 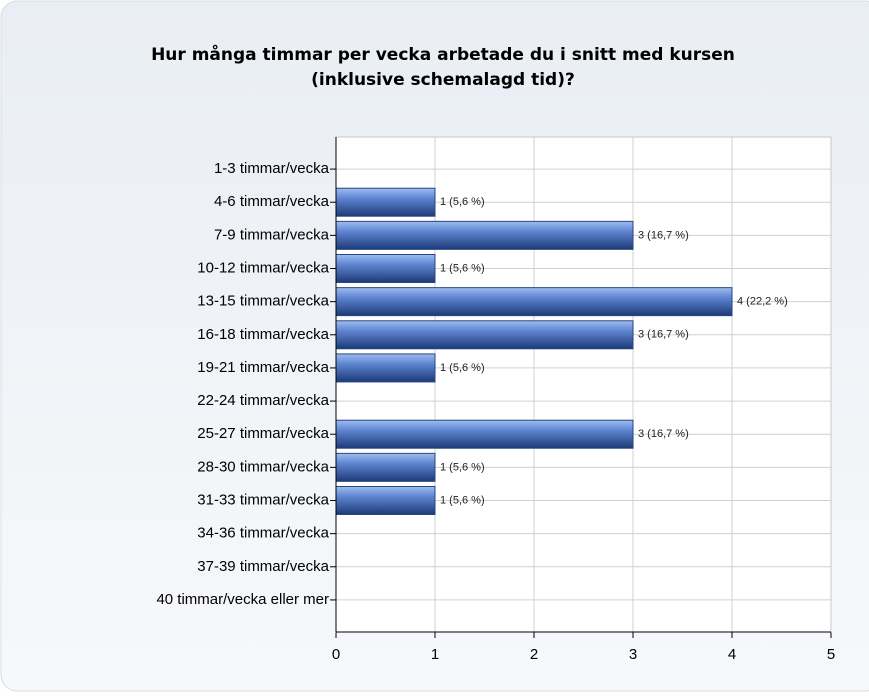 I want to click on x-tick-label: 5, so click(x=831, y=654).